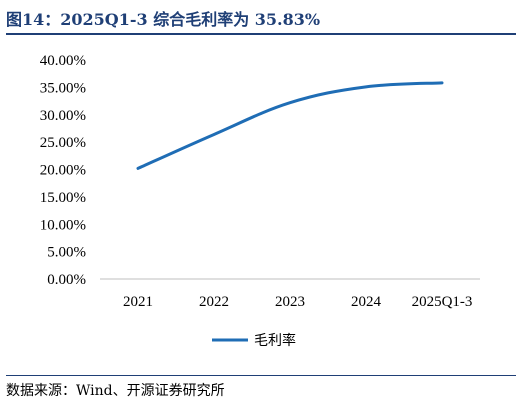 Image resolution: width=522 pixels, height=404 pixels. What do you see at coordinates (261, 34) in the screenshot?
I see `title-divider` at bounding box center [261, 34].